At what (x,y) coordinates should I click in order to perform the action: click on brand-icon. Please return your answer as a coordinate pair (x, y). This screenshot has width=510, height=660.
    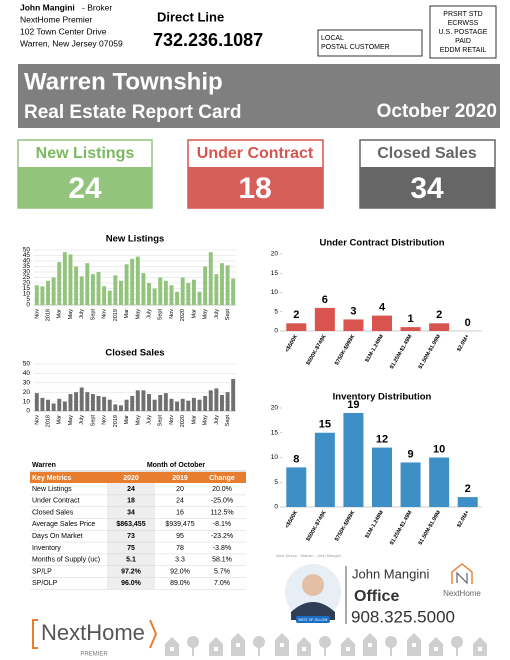
    Looking at the image, I should click on (462, 573).